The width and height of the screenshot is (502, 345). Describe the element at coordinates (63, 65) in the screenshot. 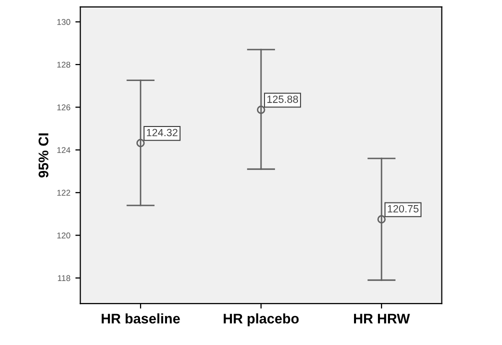

I see `y-tick-label: 128` at that location.